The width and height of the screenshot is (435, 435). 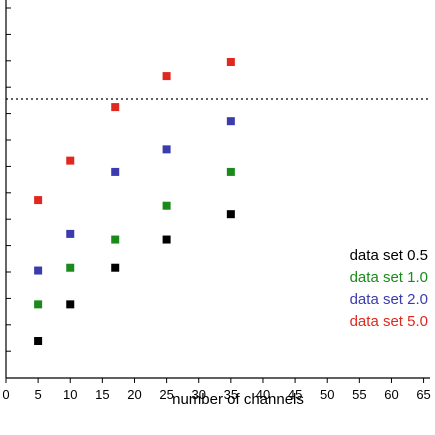 I want to click on x-tick-label: 20, so click(x=134, y=394).